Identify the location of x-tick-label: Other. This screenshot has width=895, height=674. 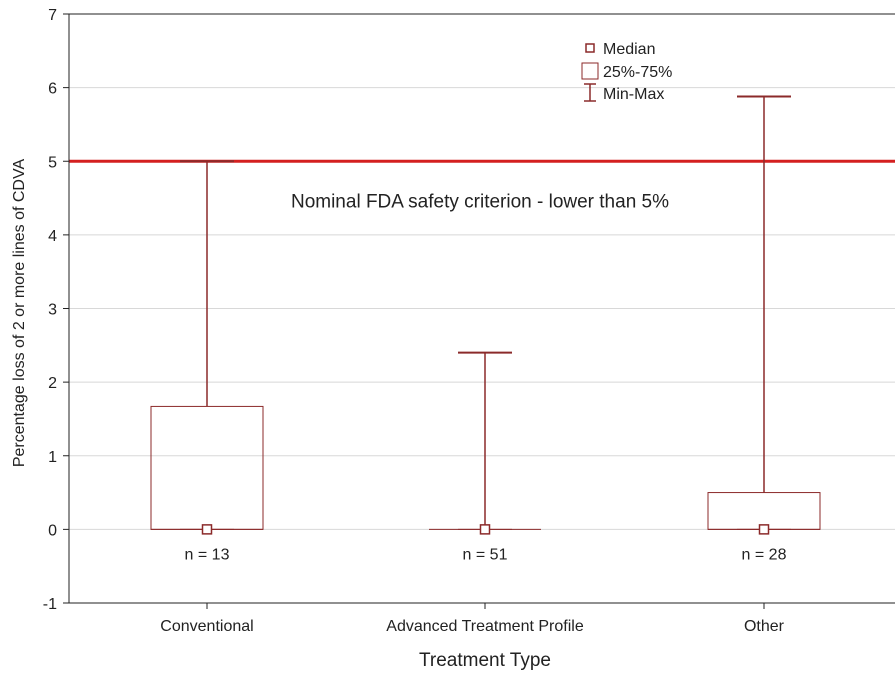
(764, 626).